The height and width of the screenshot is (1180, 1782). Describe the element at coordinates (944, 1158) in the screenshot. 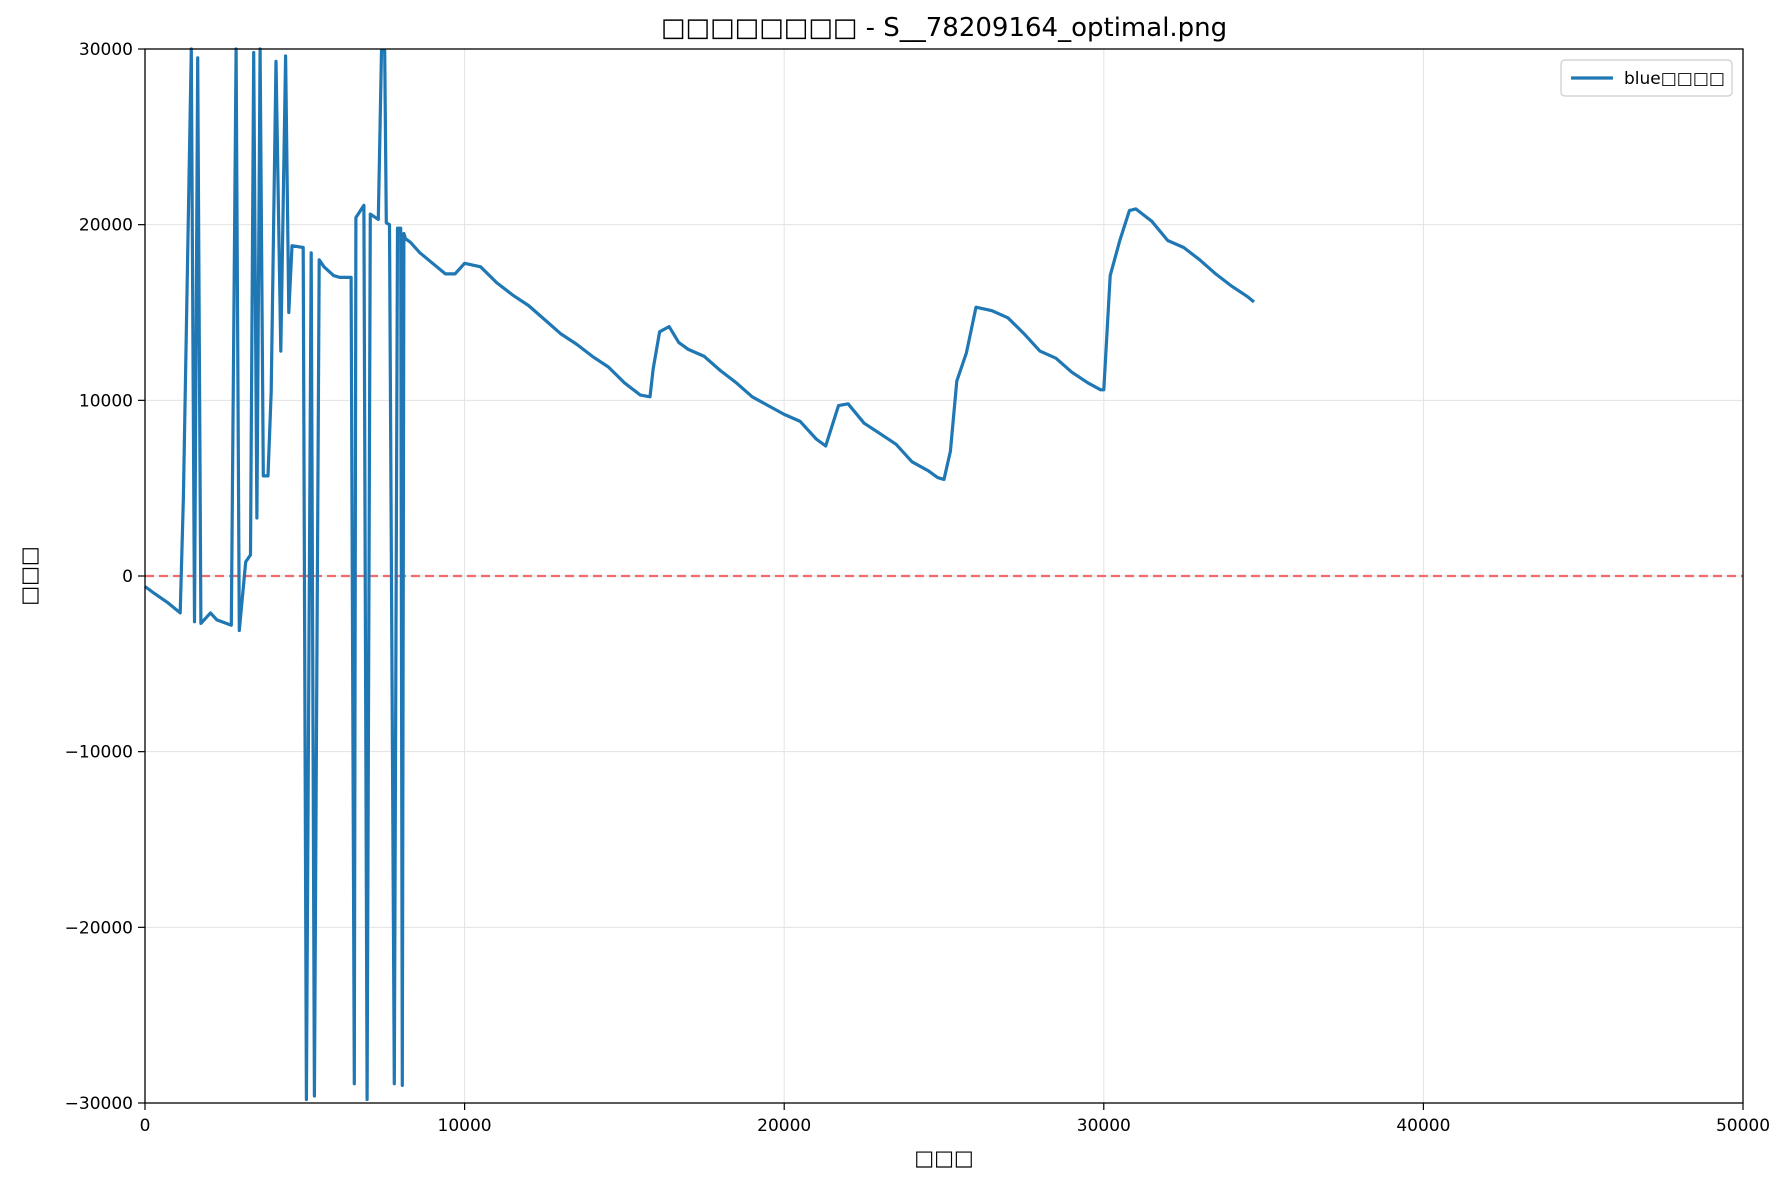

I see `x-axis-label: □□□` at that location.